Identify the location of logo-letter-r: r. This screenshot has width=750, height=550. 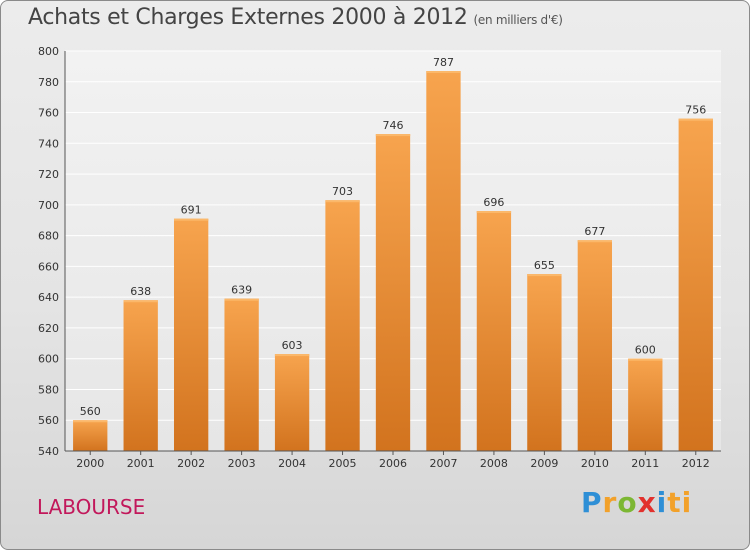
(610, 502).